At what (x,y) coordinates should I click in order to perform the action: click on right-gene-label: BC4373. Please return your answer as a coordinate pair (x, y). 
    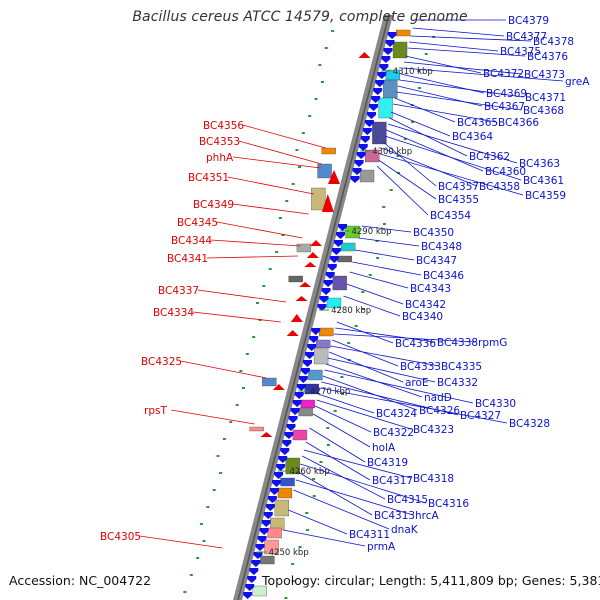
    Looking at the image, I should click on (544, 75).